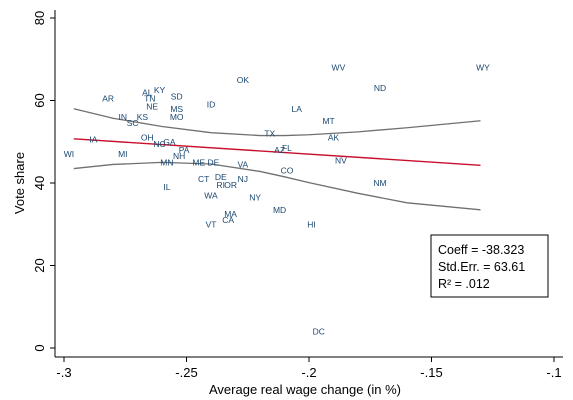  I want to click on state-point-co: CO, so click(287, 171).